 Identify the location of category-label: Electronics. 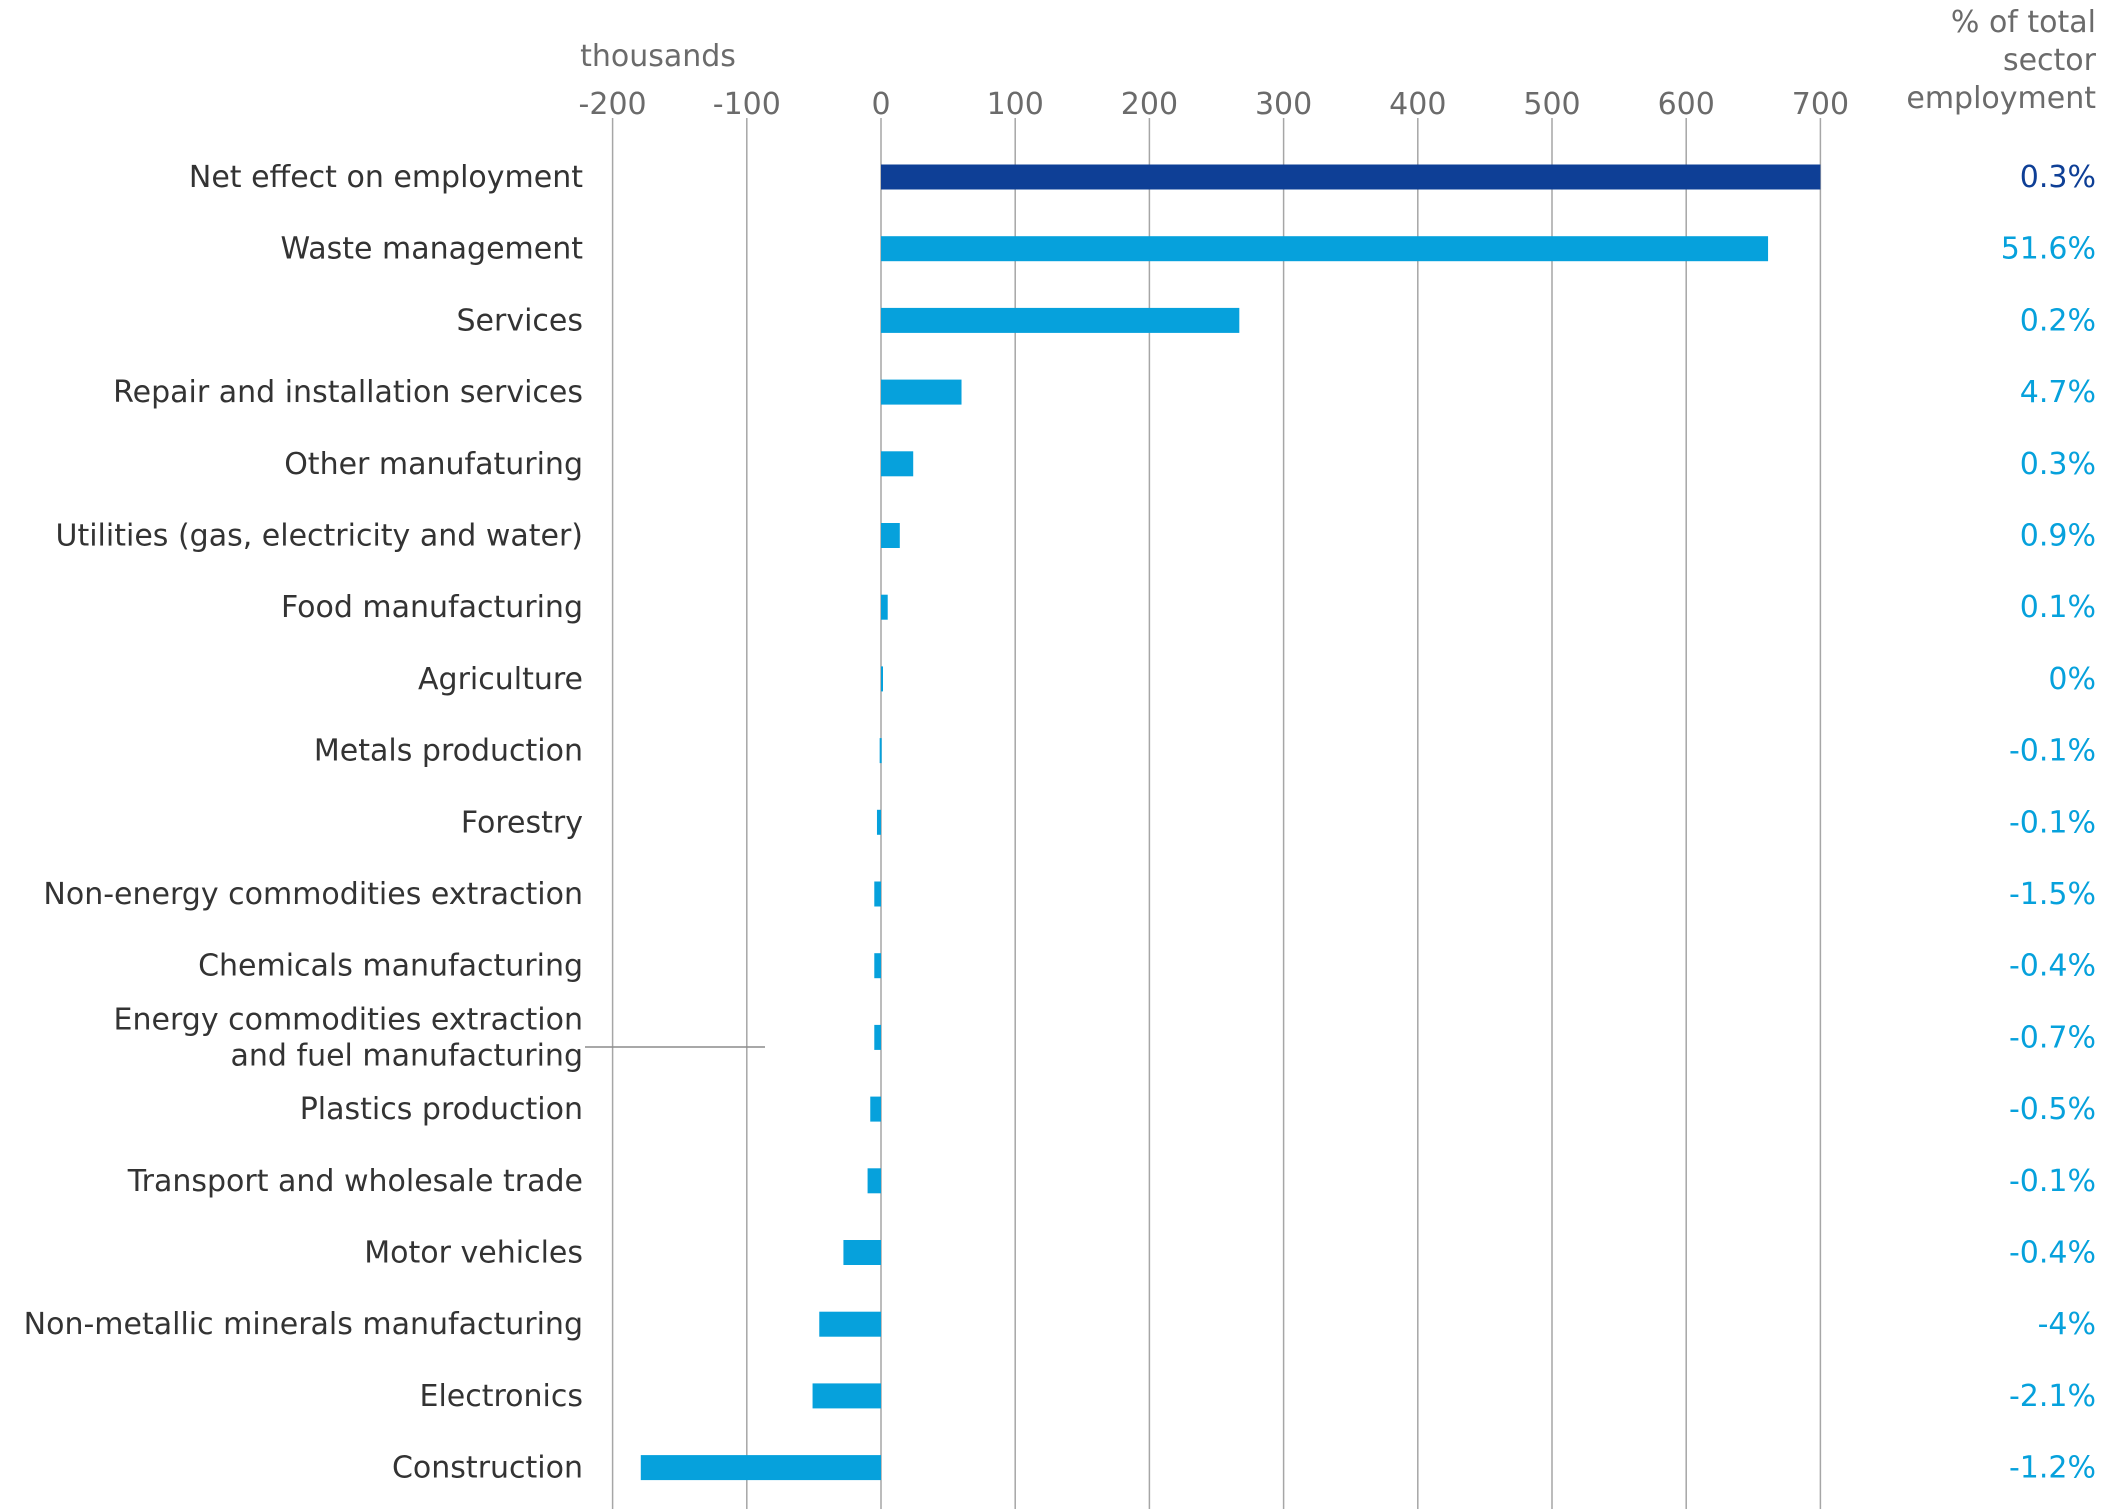
(501, 1396).